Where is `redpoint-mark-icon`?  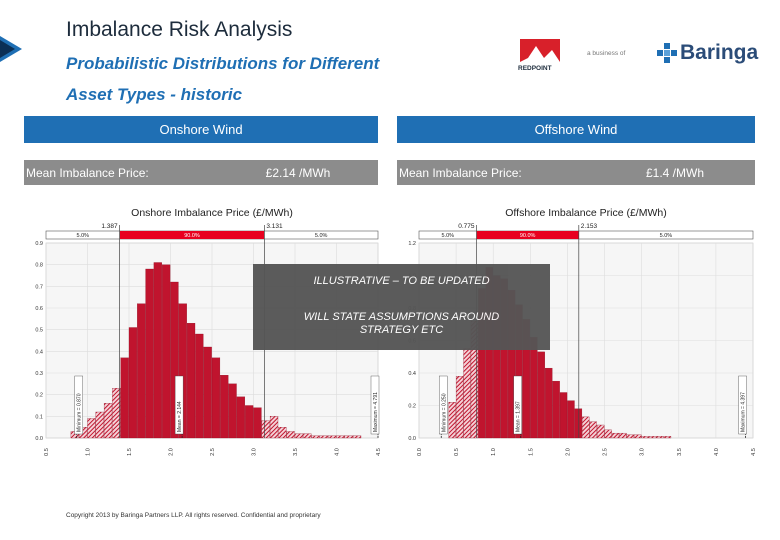 redpoint-mark-icon is located at coordinates (540, 50).